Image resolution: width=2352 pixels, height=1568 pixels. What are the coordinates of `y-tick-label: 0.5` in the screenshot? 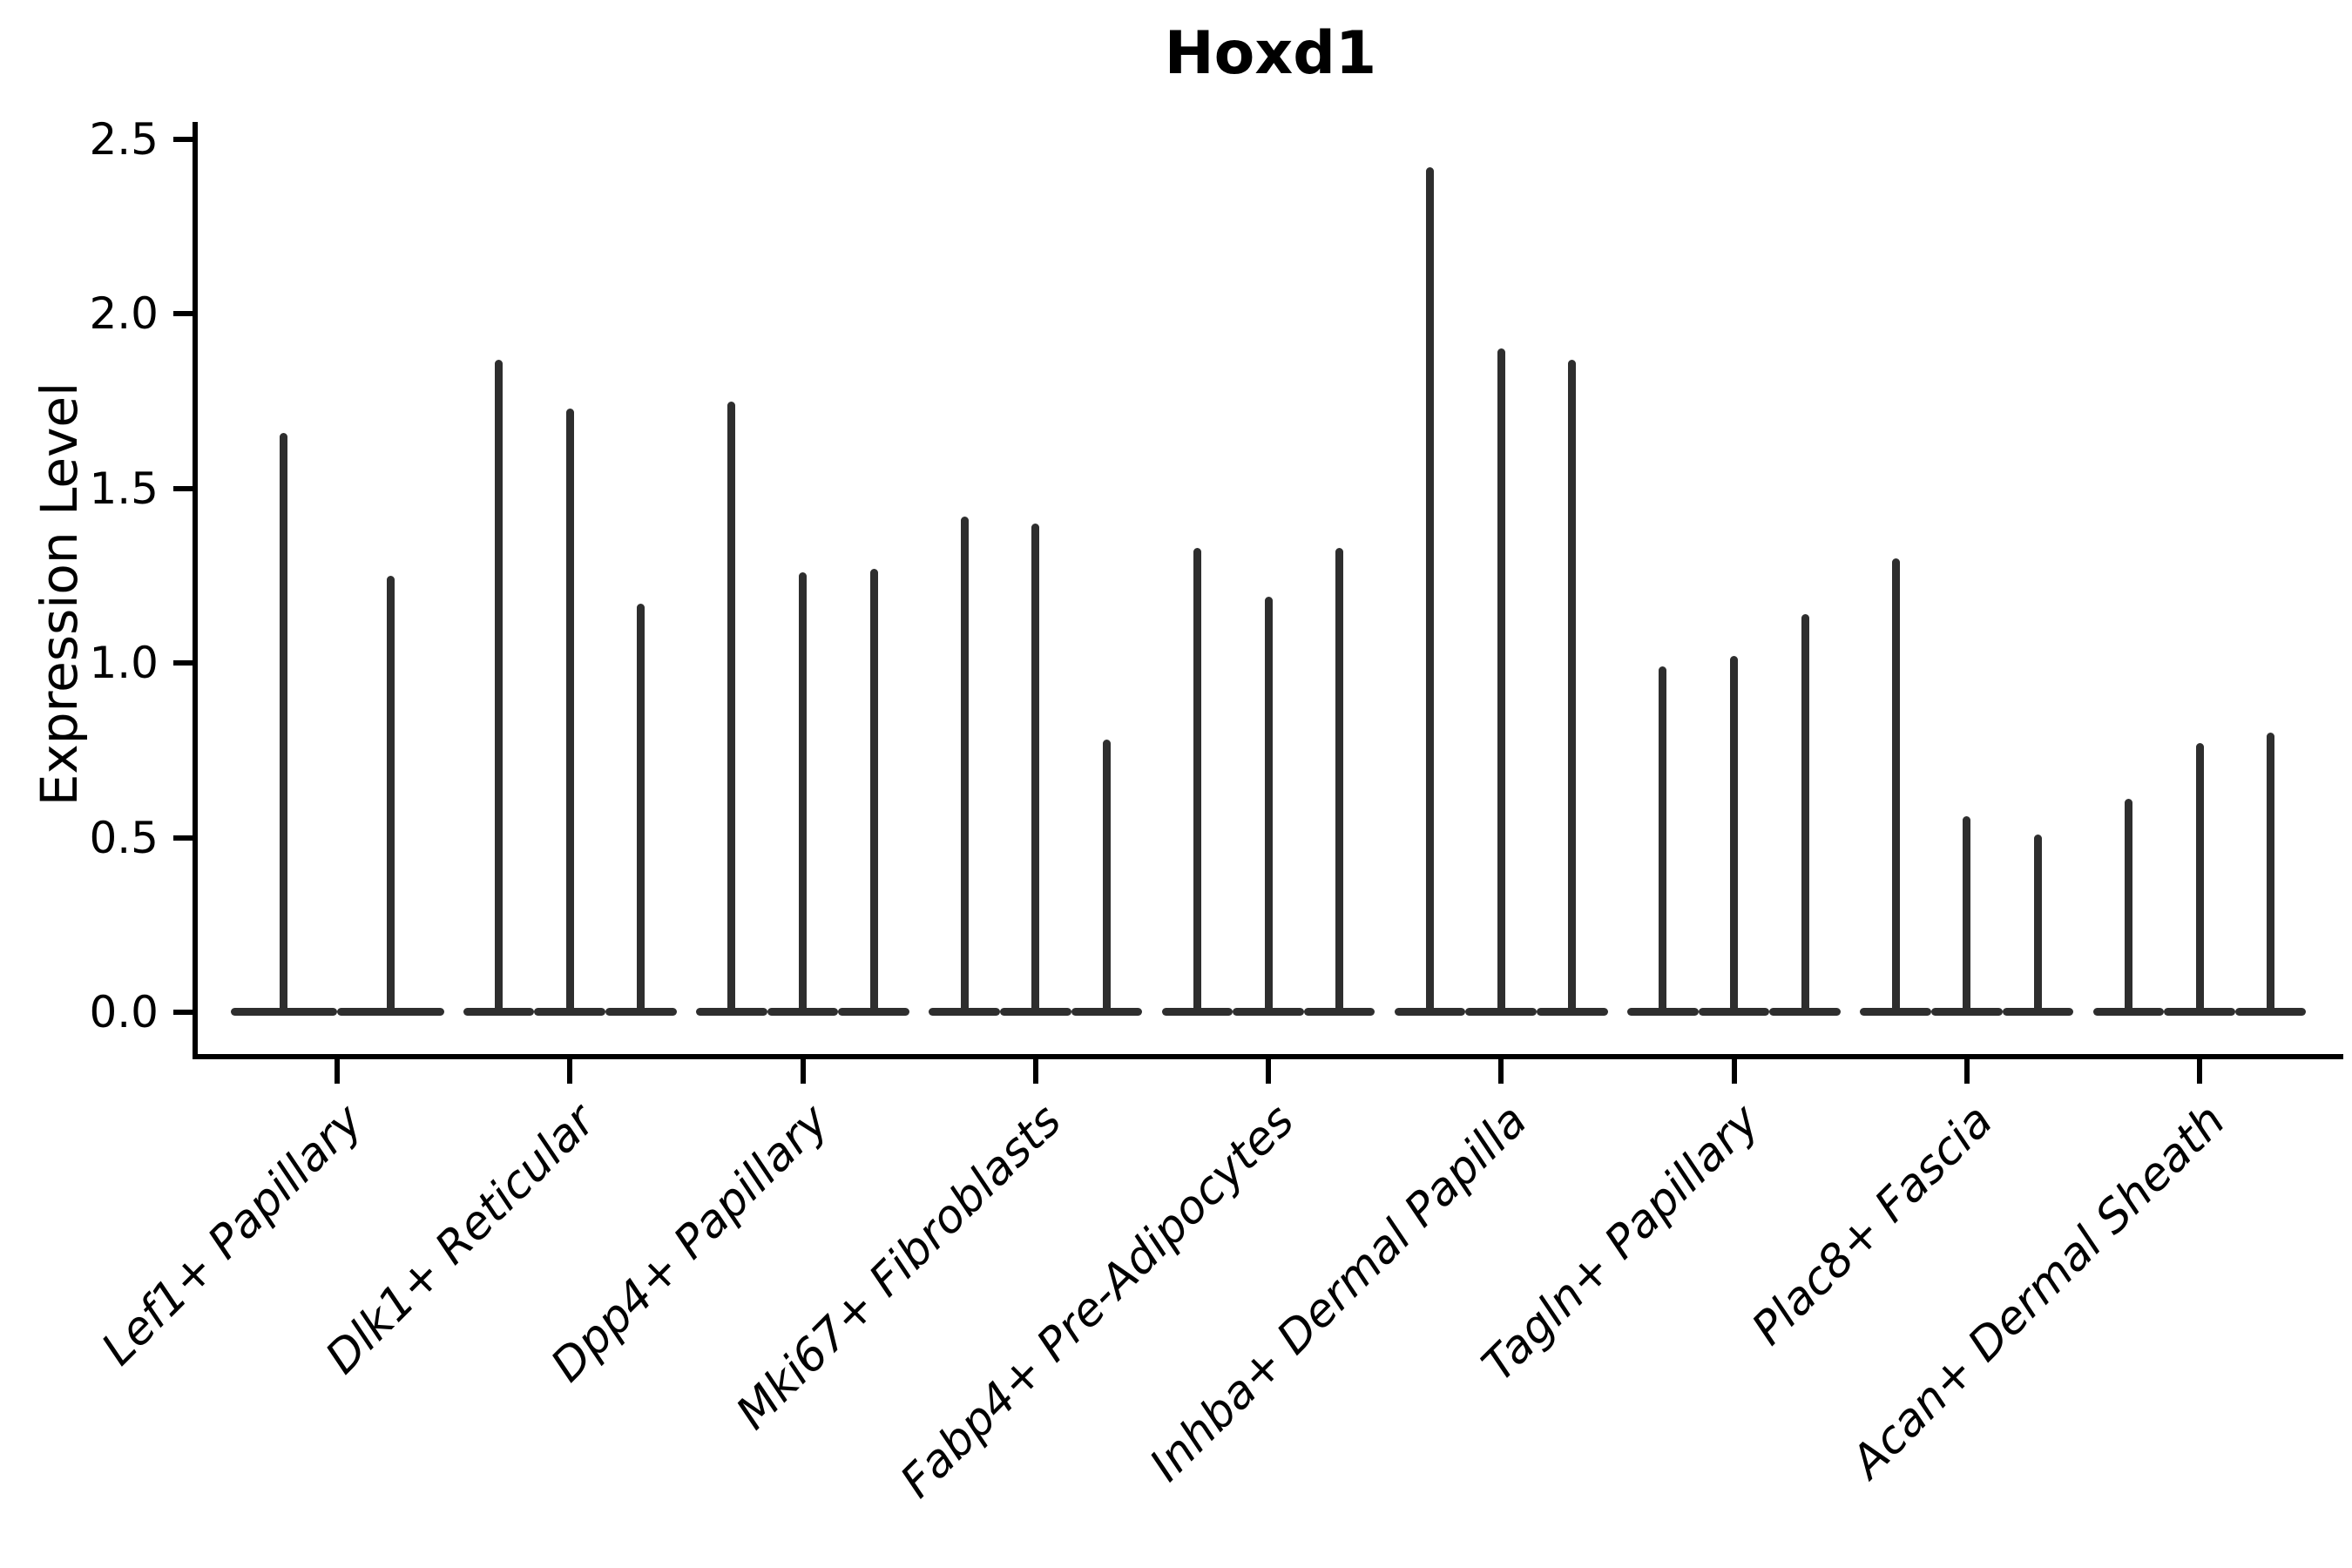 It's located at (124, 837).